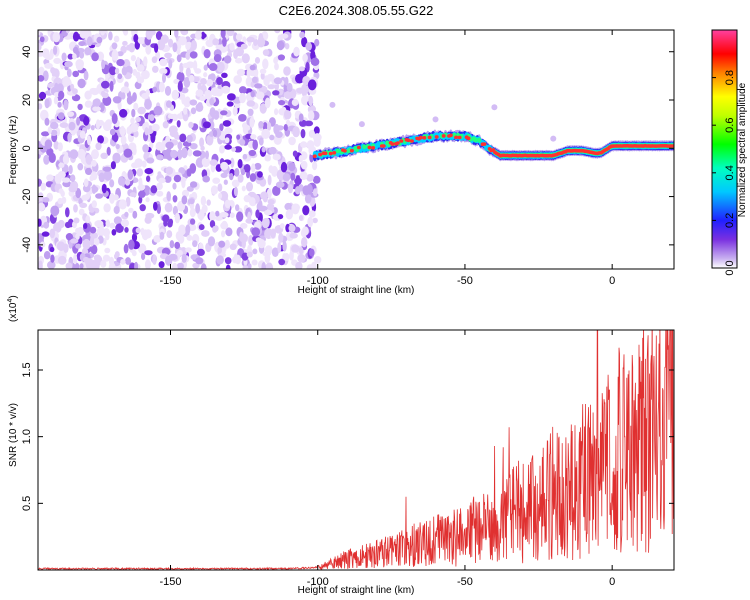 The image size is (750, 600). I want to click on colorbar-gradient, so click(724, 149).